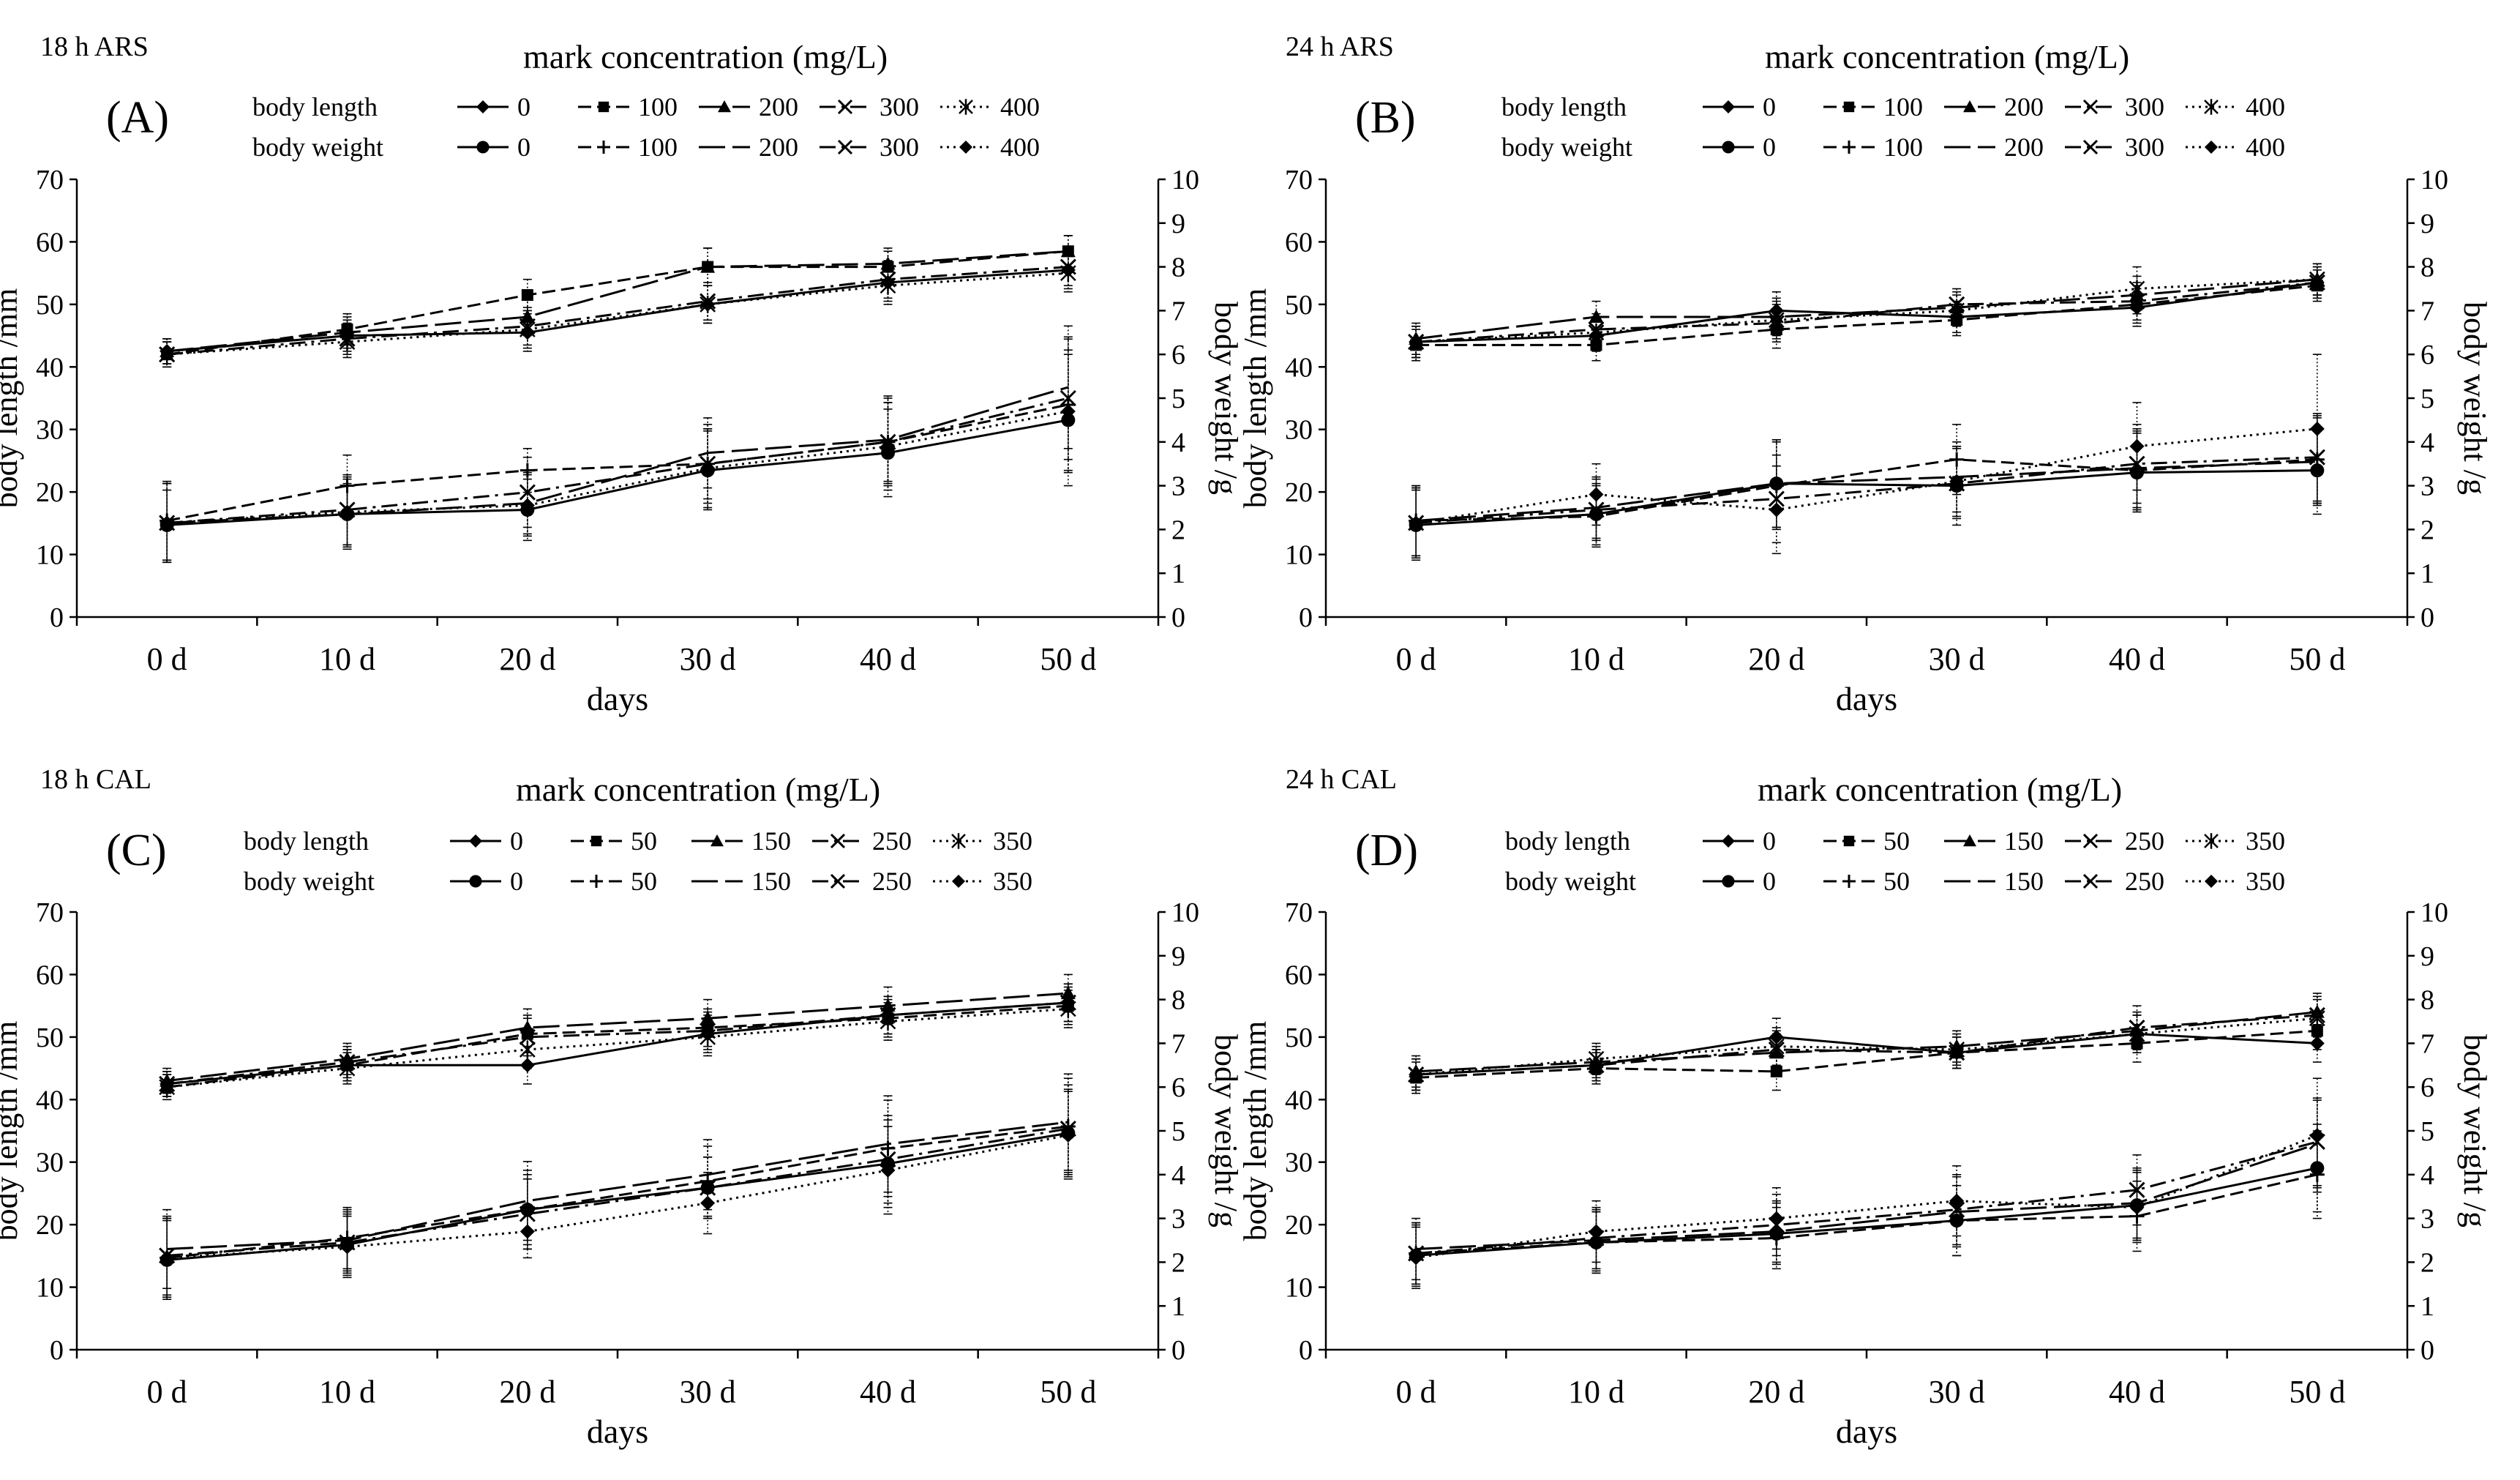 The image size is (2520, 1480). I want to click on legend-item: 200, so click(748, 147).